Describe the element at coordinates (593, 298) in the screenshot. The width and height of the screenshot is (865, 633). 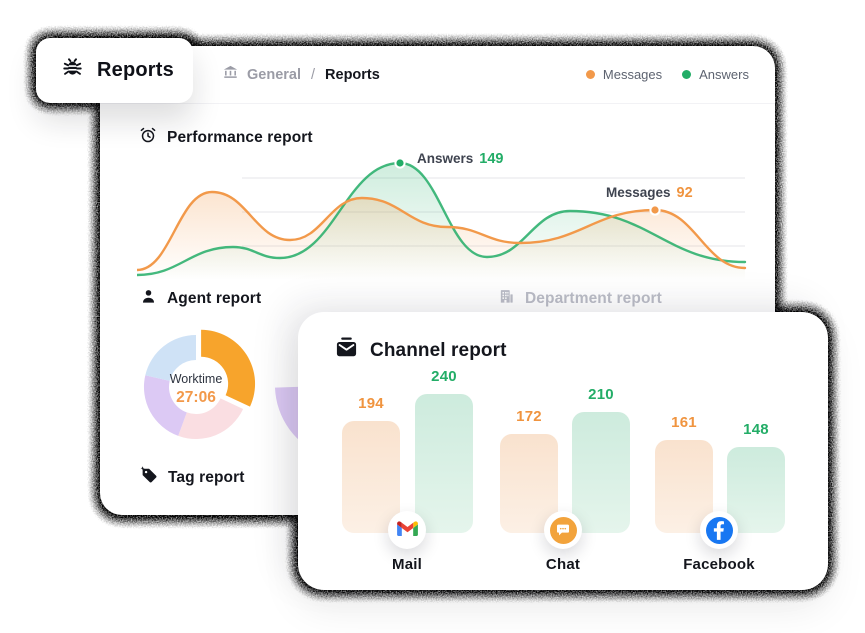
I see `section-label: Department report` at that location.